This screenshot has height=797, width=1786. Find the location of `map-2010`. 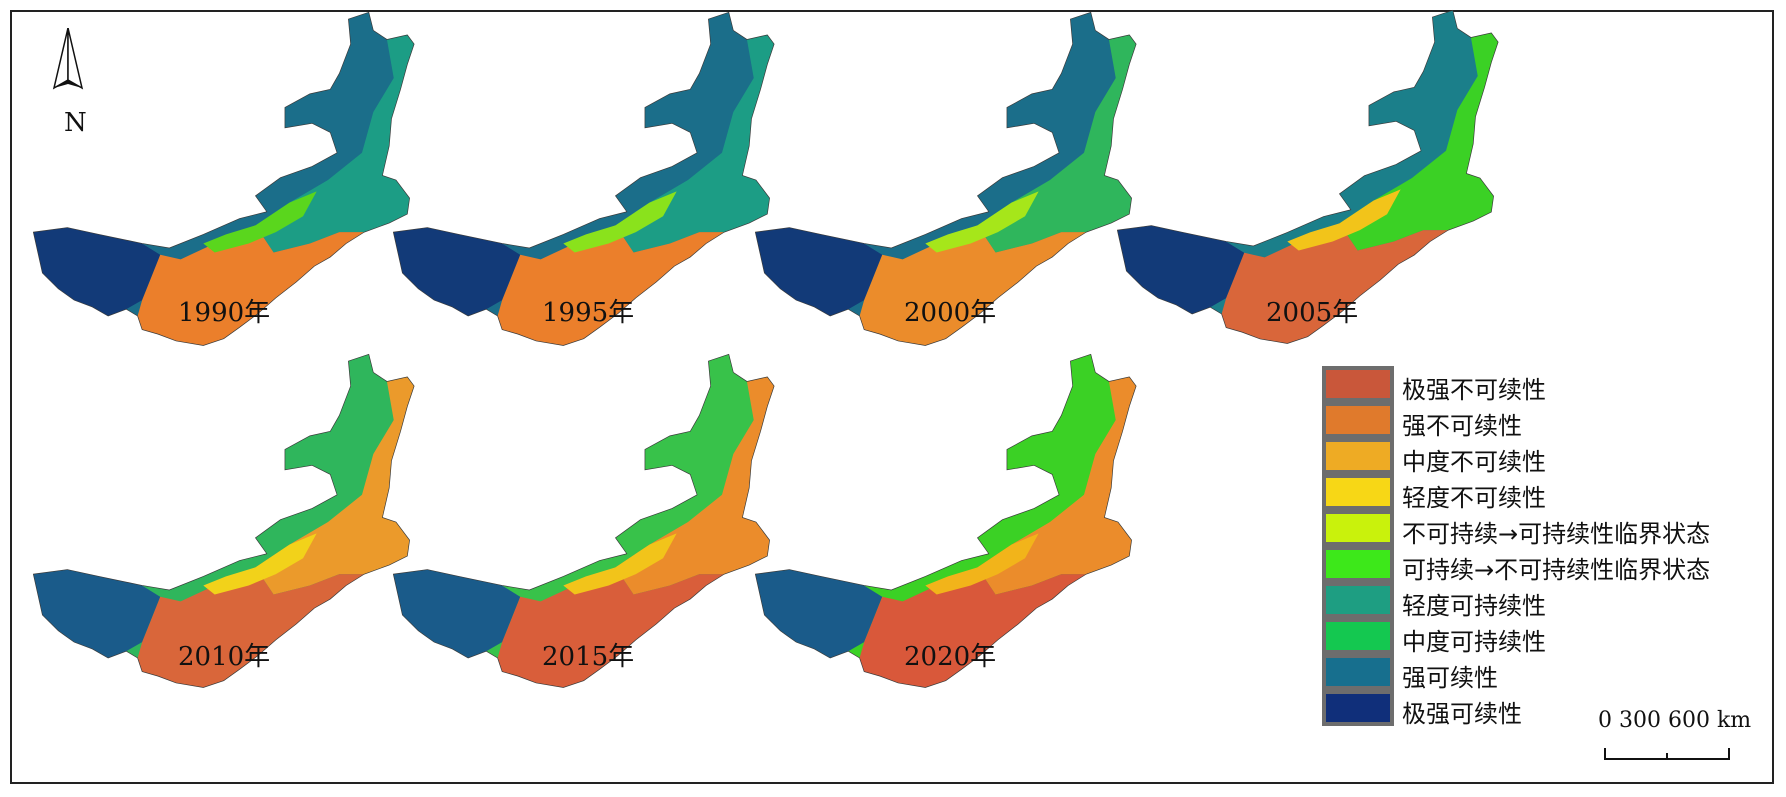

map-2010 is located at coordinates (226, 522).